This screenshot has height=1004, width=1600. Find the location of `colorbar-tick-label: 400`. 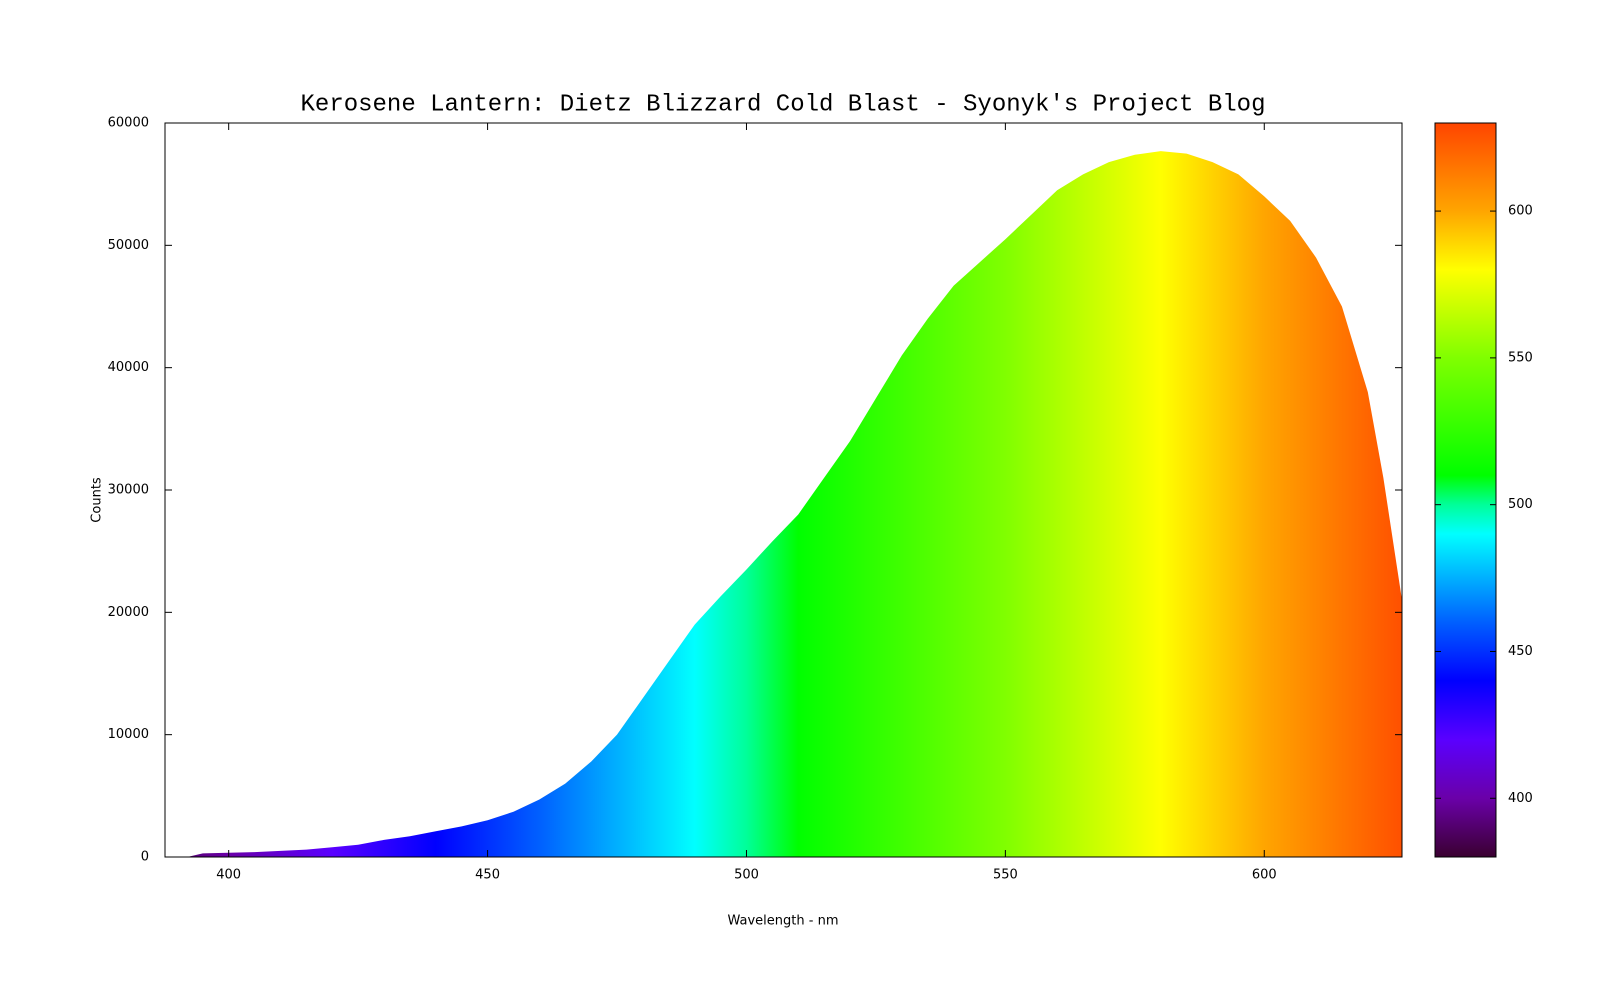

colorbar-tick-label: 400 is located at coordinates (1520, 798).